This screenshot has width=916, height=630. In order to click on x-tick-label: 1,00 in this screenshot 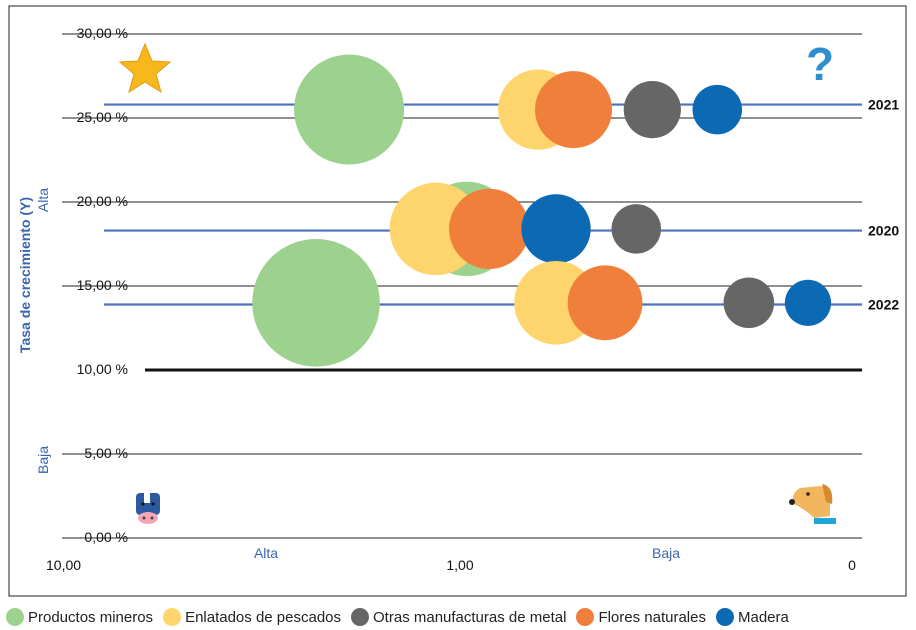, I will do `click(459, 565)`.